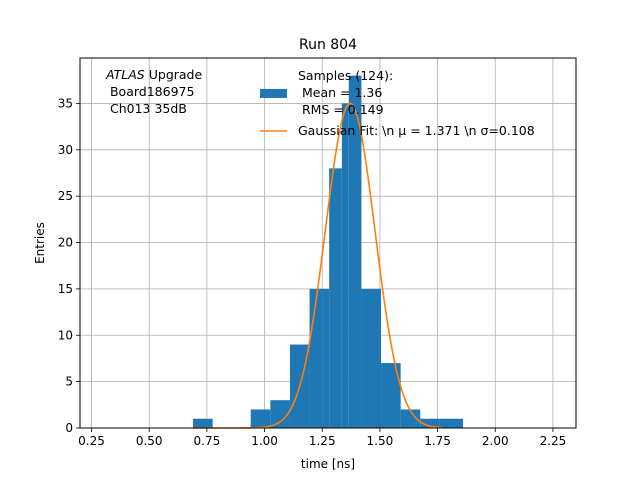  Describe the element at coordinates (65, 103) in the screenshot. I see `y-tick-label: 35` at that location.